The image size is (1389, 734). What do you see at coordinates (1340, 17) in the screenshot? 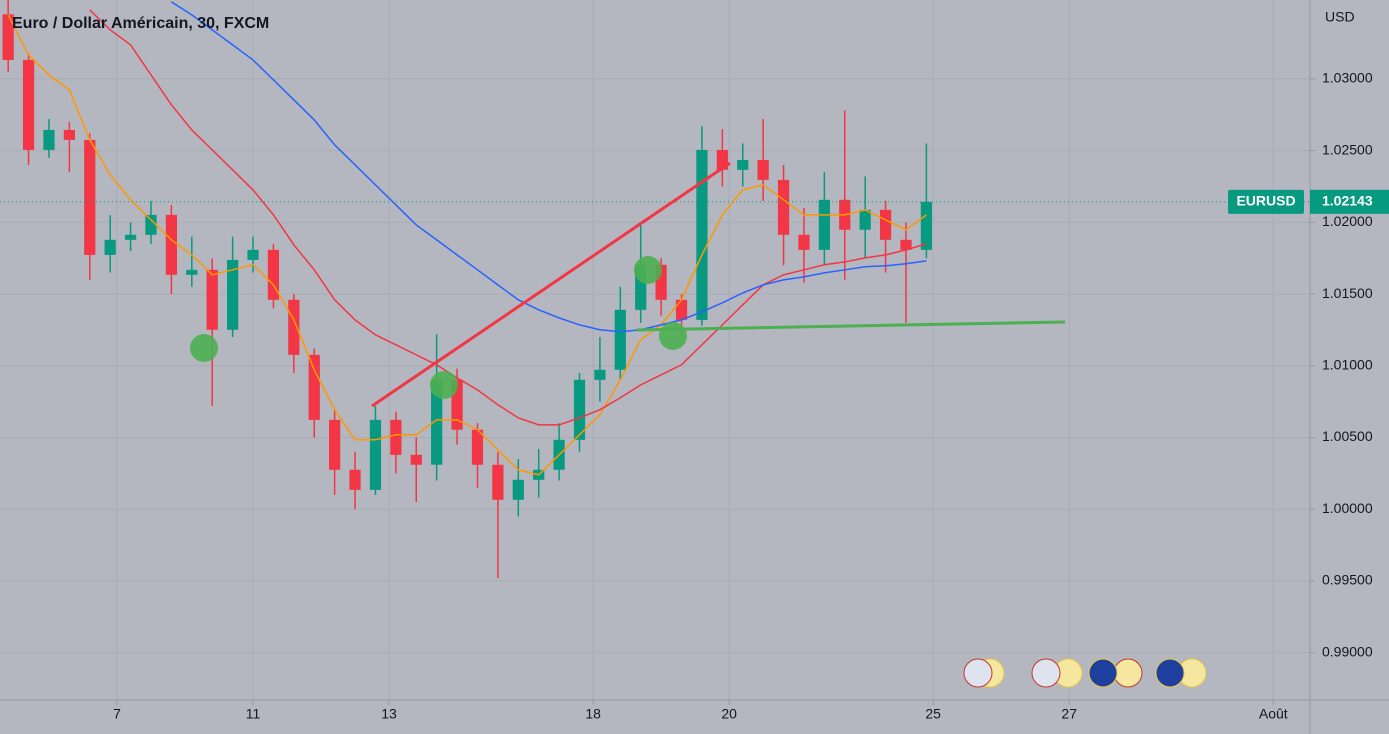
I see `currency-label: USD` at bounding box center [1340, 17].